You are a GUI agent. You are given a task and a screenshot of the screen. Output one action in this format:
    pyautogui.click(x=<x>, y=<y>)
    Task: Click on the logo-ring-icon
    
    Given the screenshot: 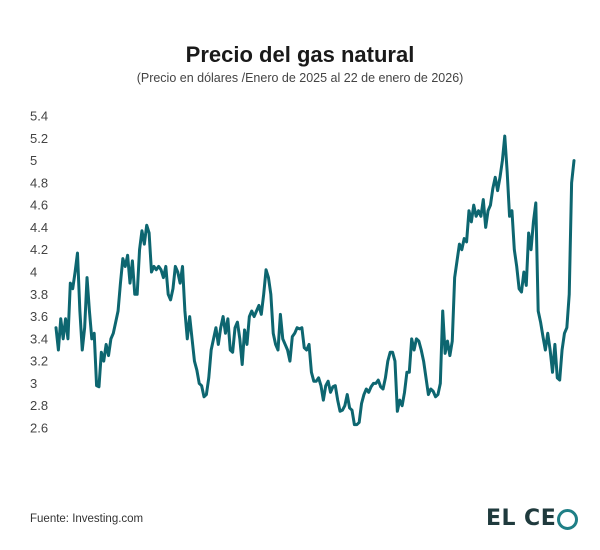 What is the action you would take?
    pyautogui.click(x=568, y=519)
    